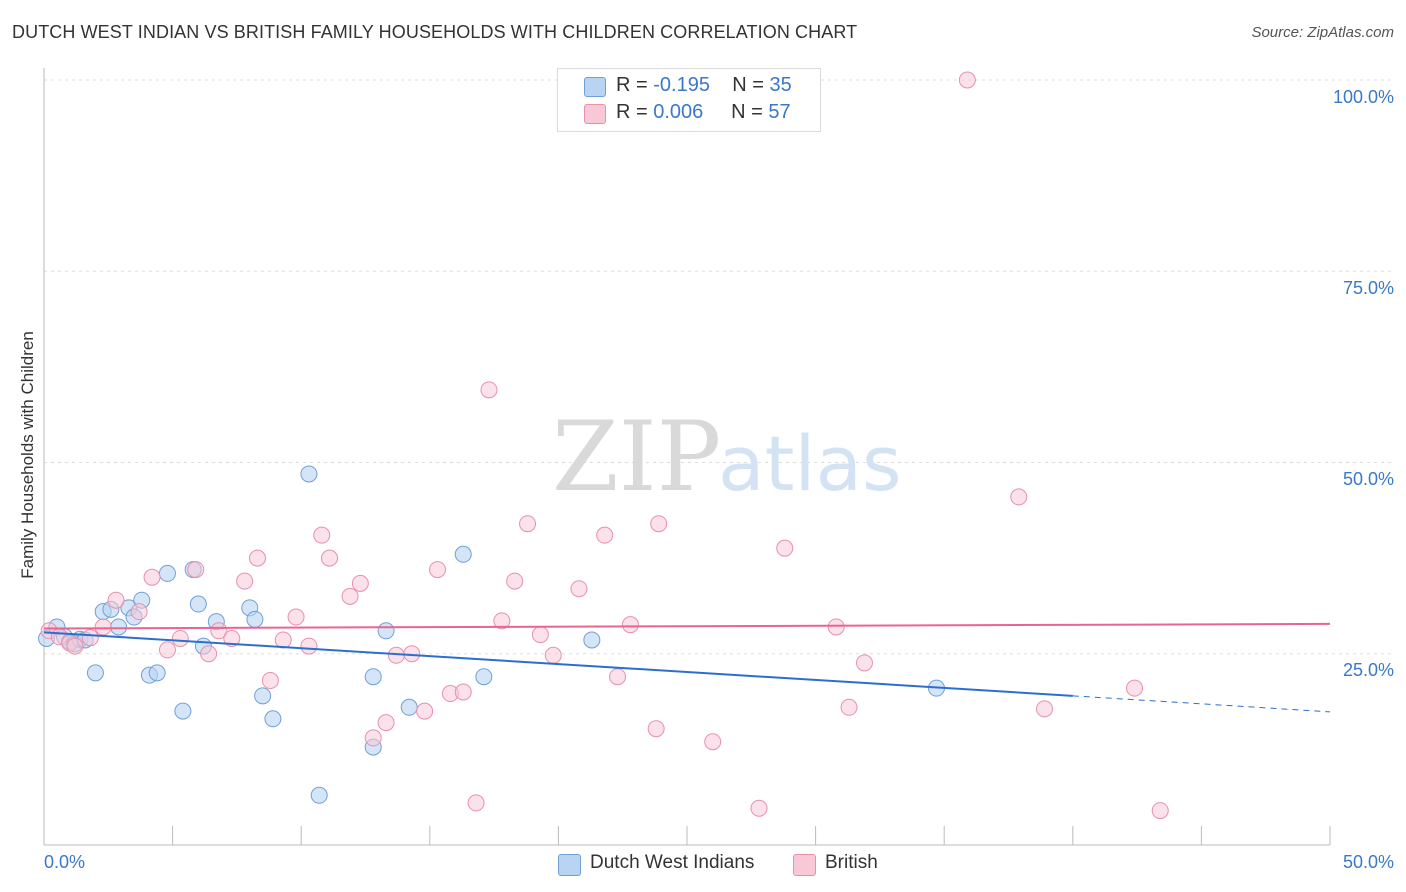 Image resolution: width=1406 pixels, height=892 pixels. What do you see at coordinates (689, 100) in the screenshot?
I see `correlation-legend: R = -0.195 N = 35 R = 0.006 N = 57` at bounding box center [689, 100].